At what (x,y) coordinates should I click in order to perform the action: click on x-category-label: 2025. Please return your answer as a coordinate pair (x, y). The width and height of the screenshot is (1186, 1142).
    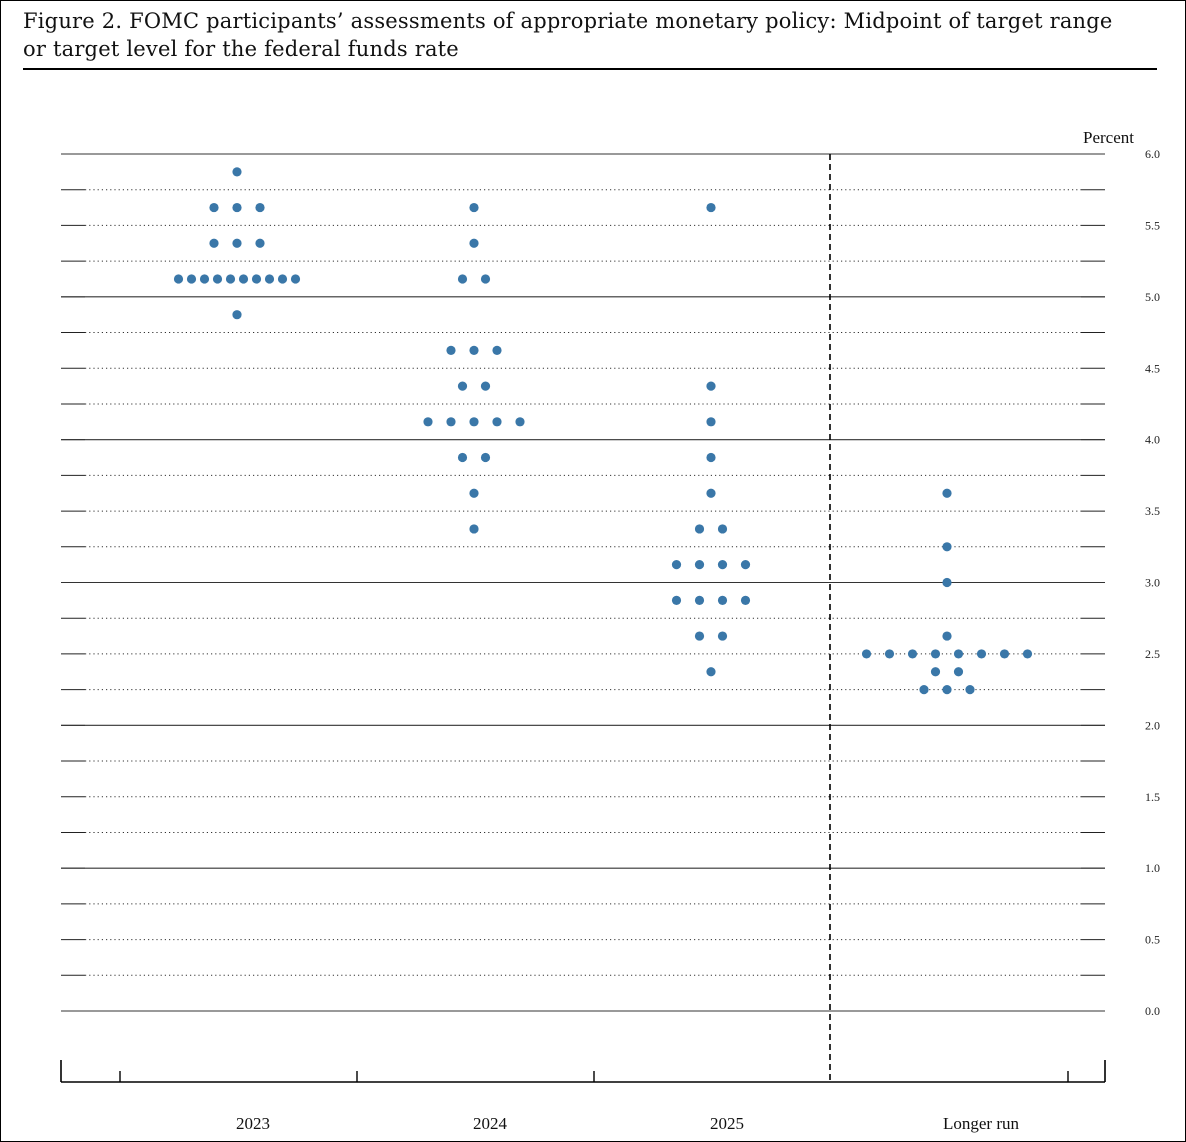
    Looking at the image, I should click on (727, 1123).